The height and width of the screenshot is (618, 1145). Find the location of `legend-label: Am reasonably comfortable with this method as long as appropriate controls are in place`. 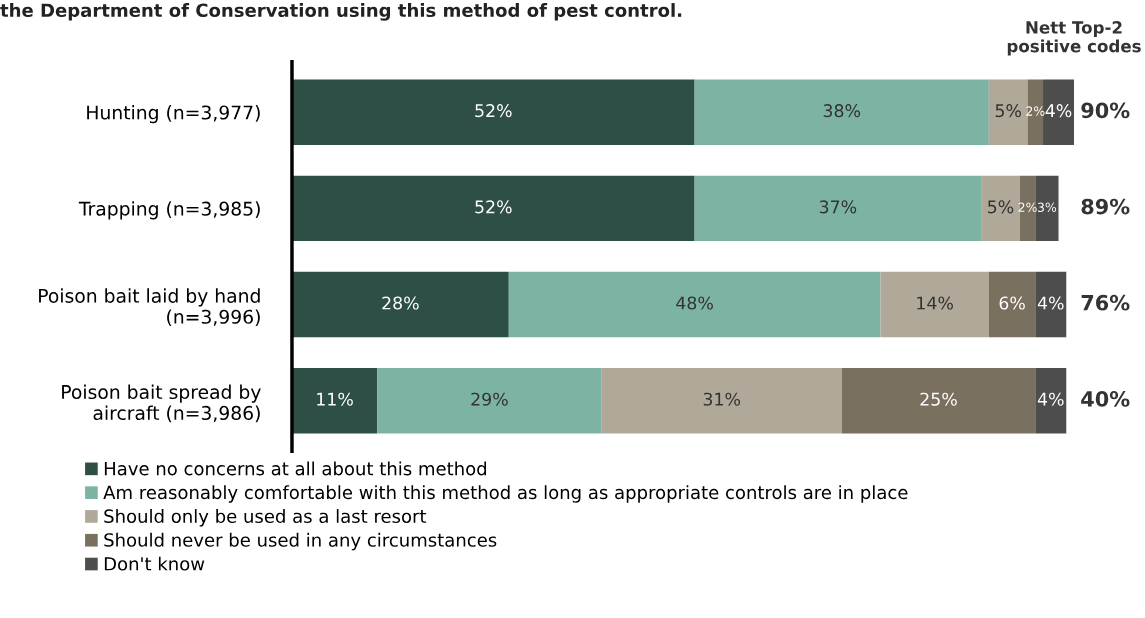

legend-label: Am reasonably comfortable with this method as long as appropriate controls are in place is located at coordinates (505, 494).